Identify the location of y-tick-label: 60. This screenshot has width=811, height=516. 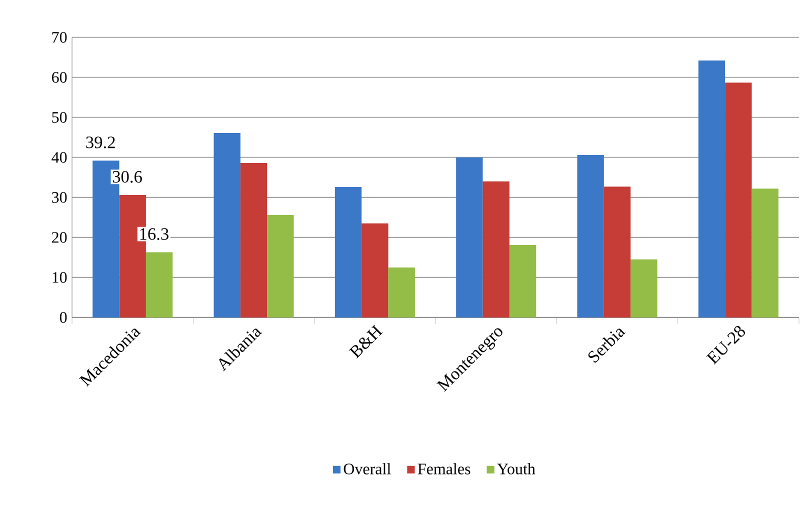
(59, 77).